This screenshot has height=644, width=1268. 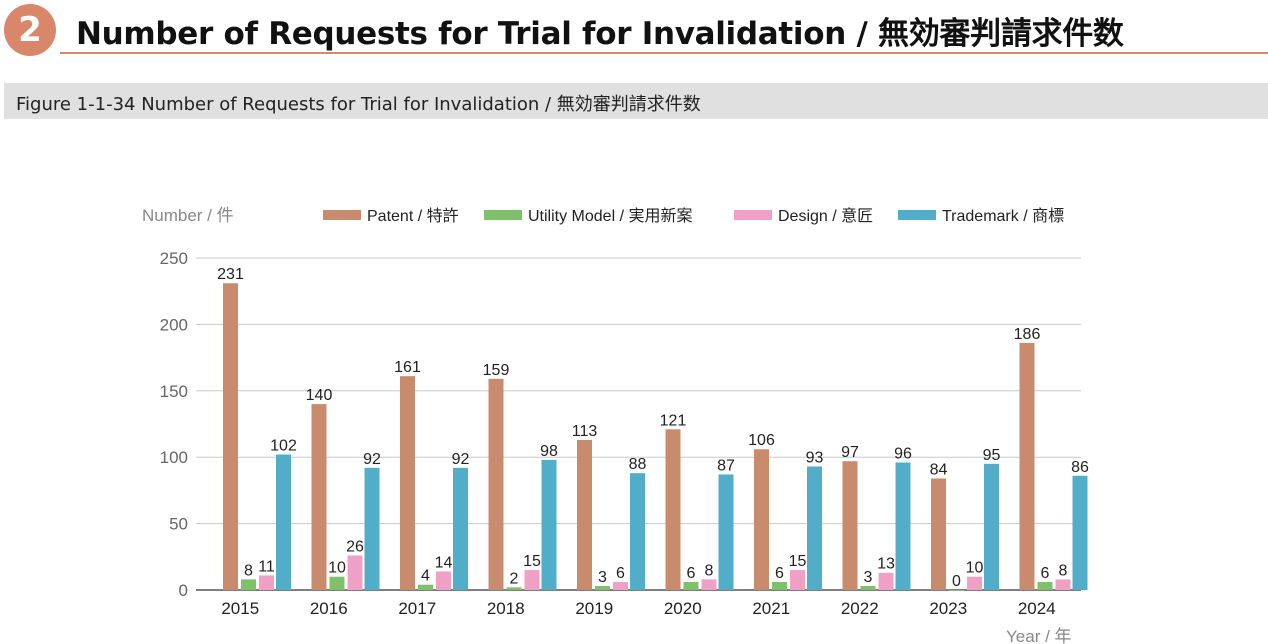 I want to click on legend-item: Patent / 特許, so click(x=391, y=216).